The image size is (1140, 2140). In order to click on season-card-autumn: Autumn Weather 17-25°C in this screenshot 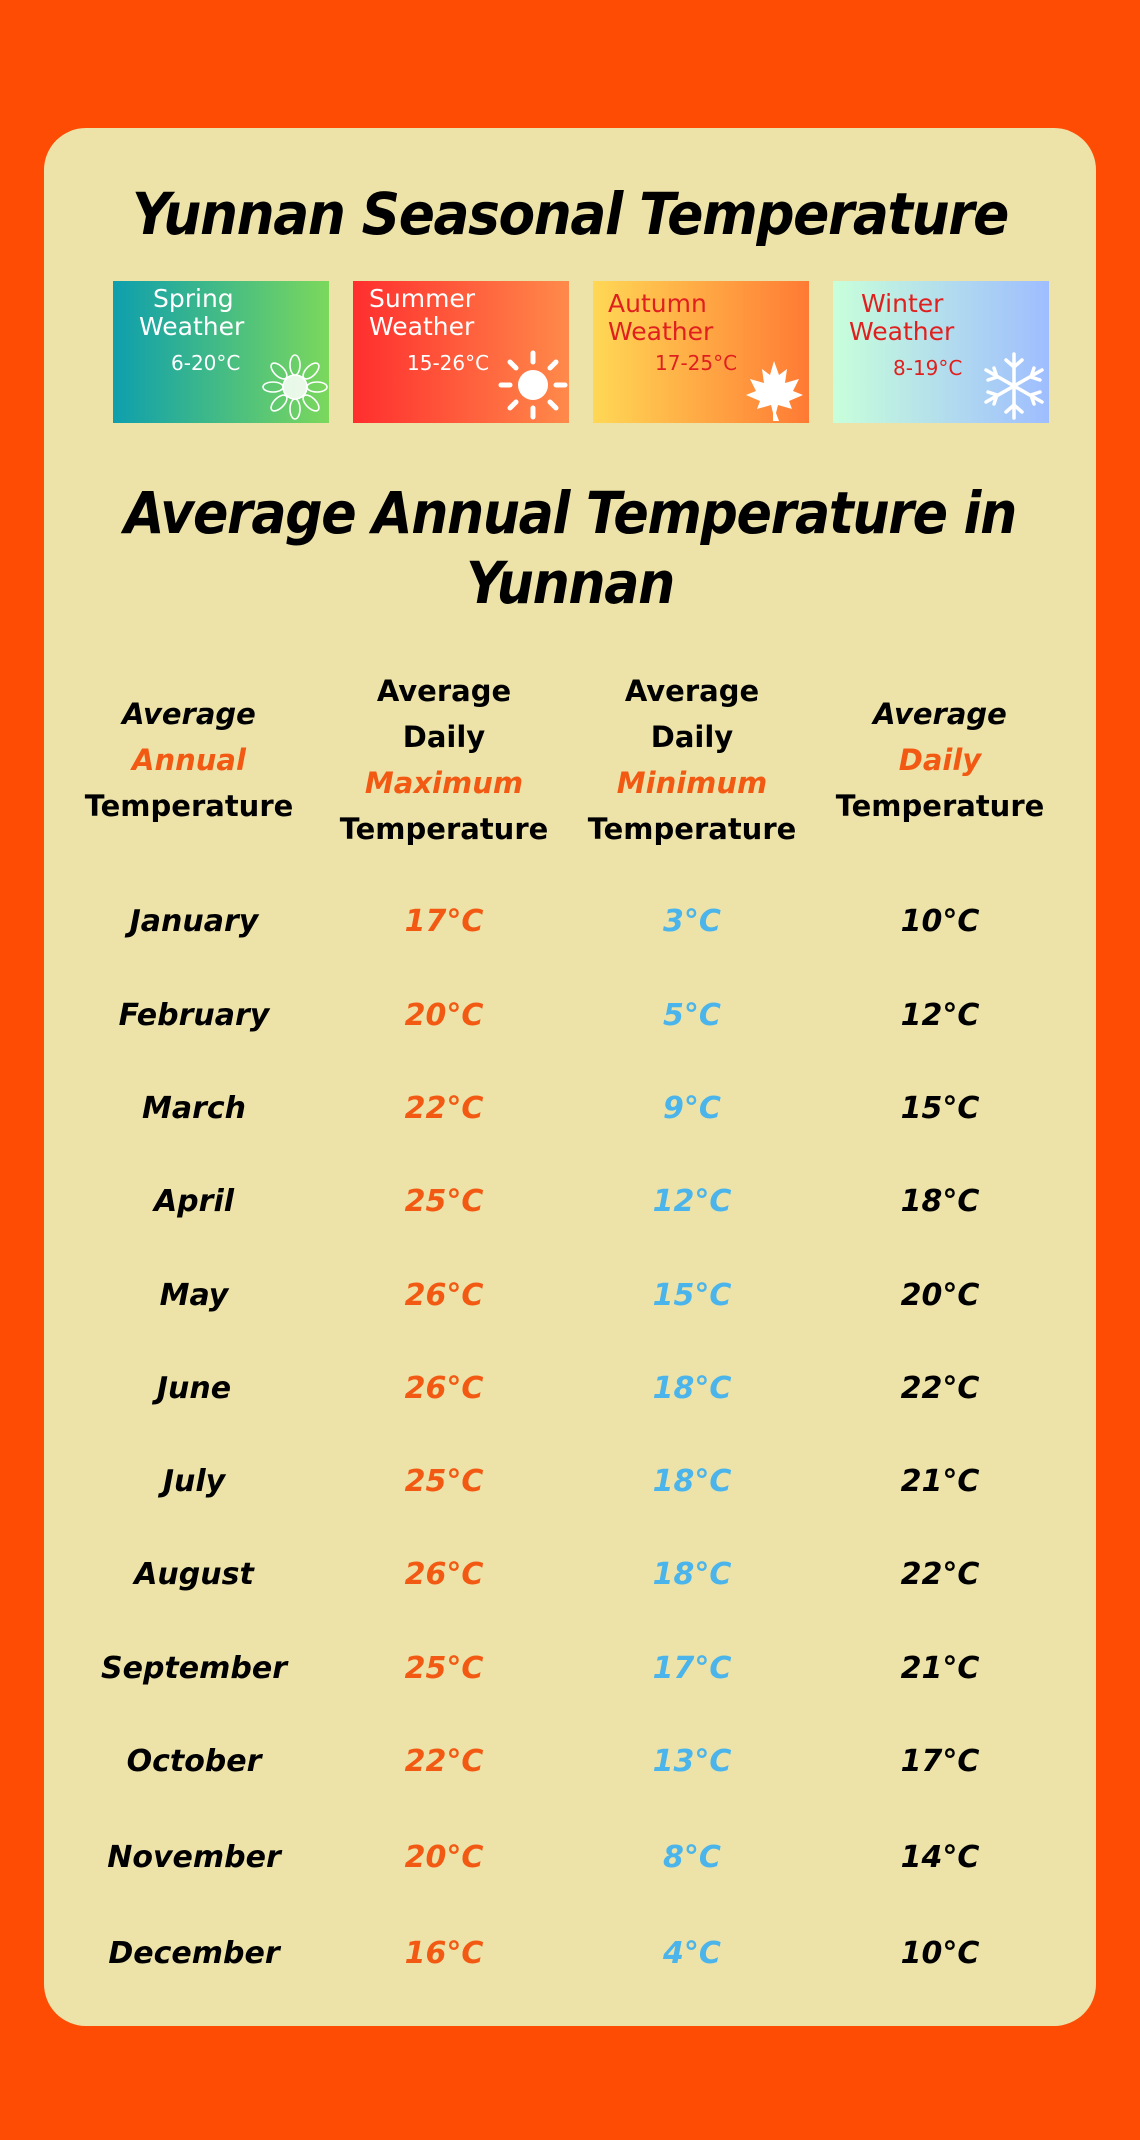, I will do `click(701, 352)`.